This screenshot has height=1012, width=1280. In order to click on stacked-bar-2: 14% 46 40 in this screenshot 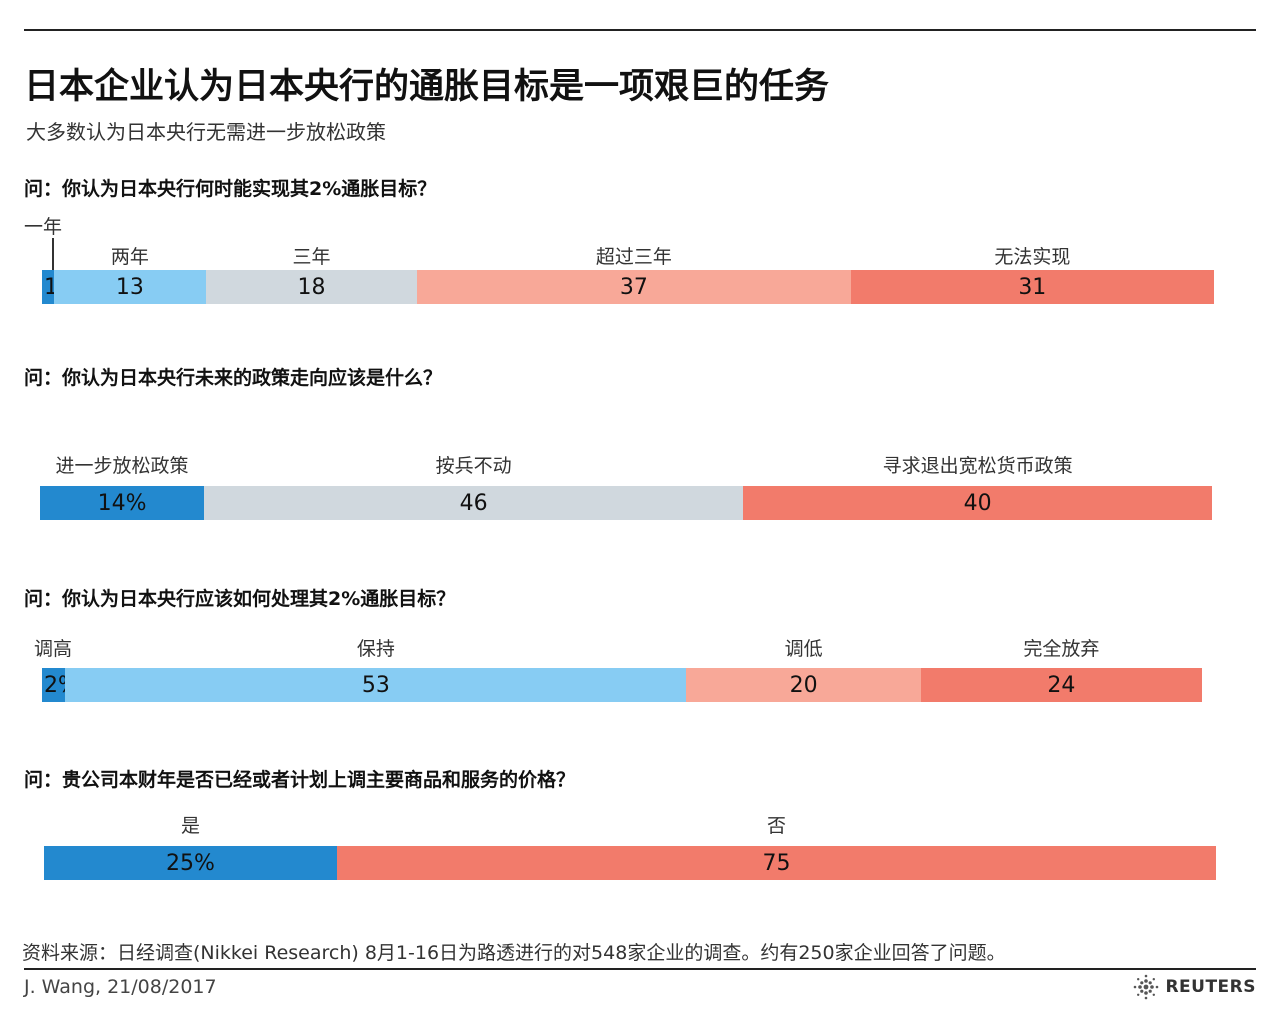, I will do `click(626, 503)`.